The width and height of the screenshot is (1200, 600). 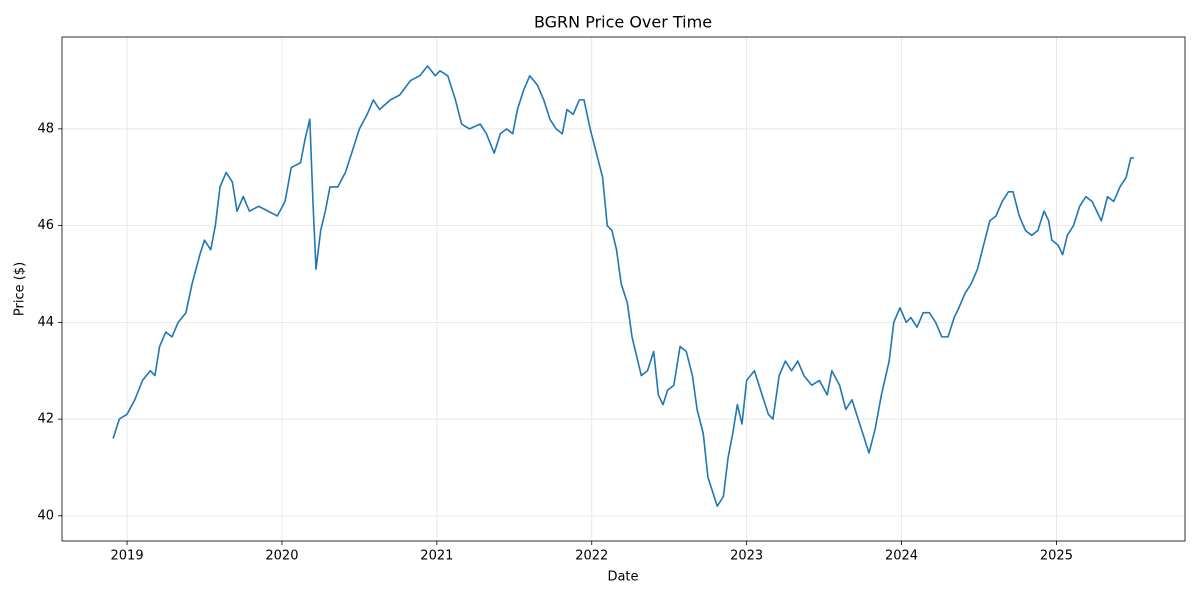 What do you see at coordinates (20, 289) in the screenshot?
I see `y-axis-label: Price ($)` at bounding box center [20, 289].